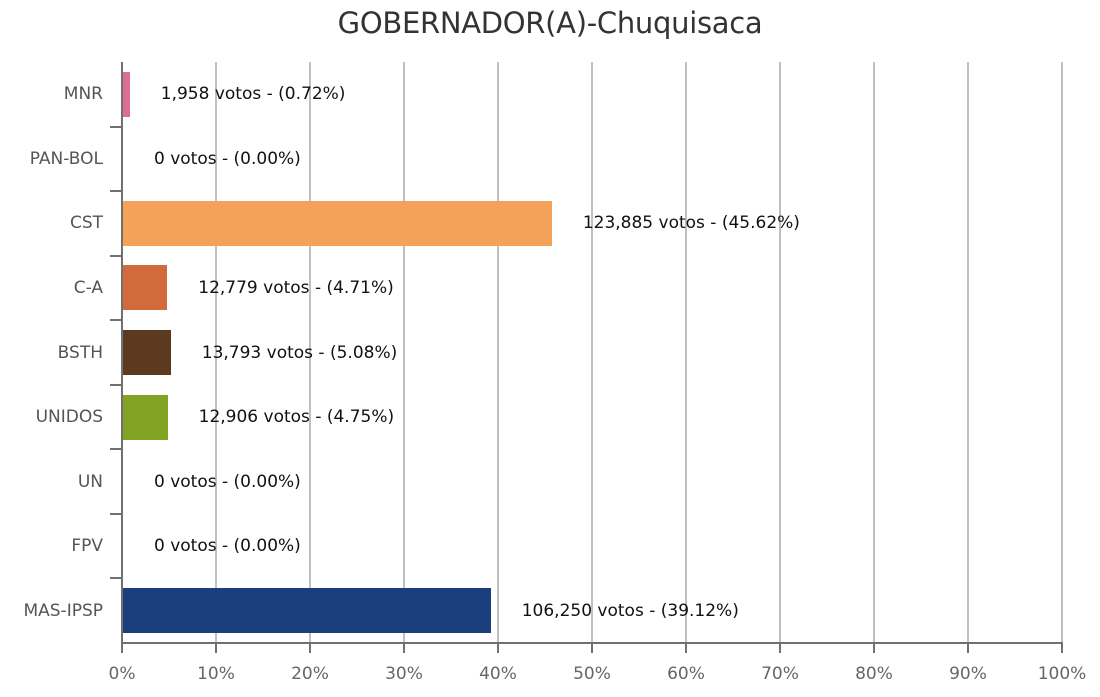 This screenshot has height=697, width=1100. What do you see at coordinates (122, 357) in the screenshot?
I see `y-axis-line` at bounding box center [122, 357].